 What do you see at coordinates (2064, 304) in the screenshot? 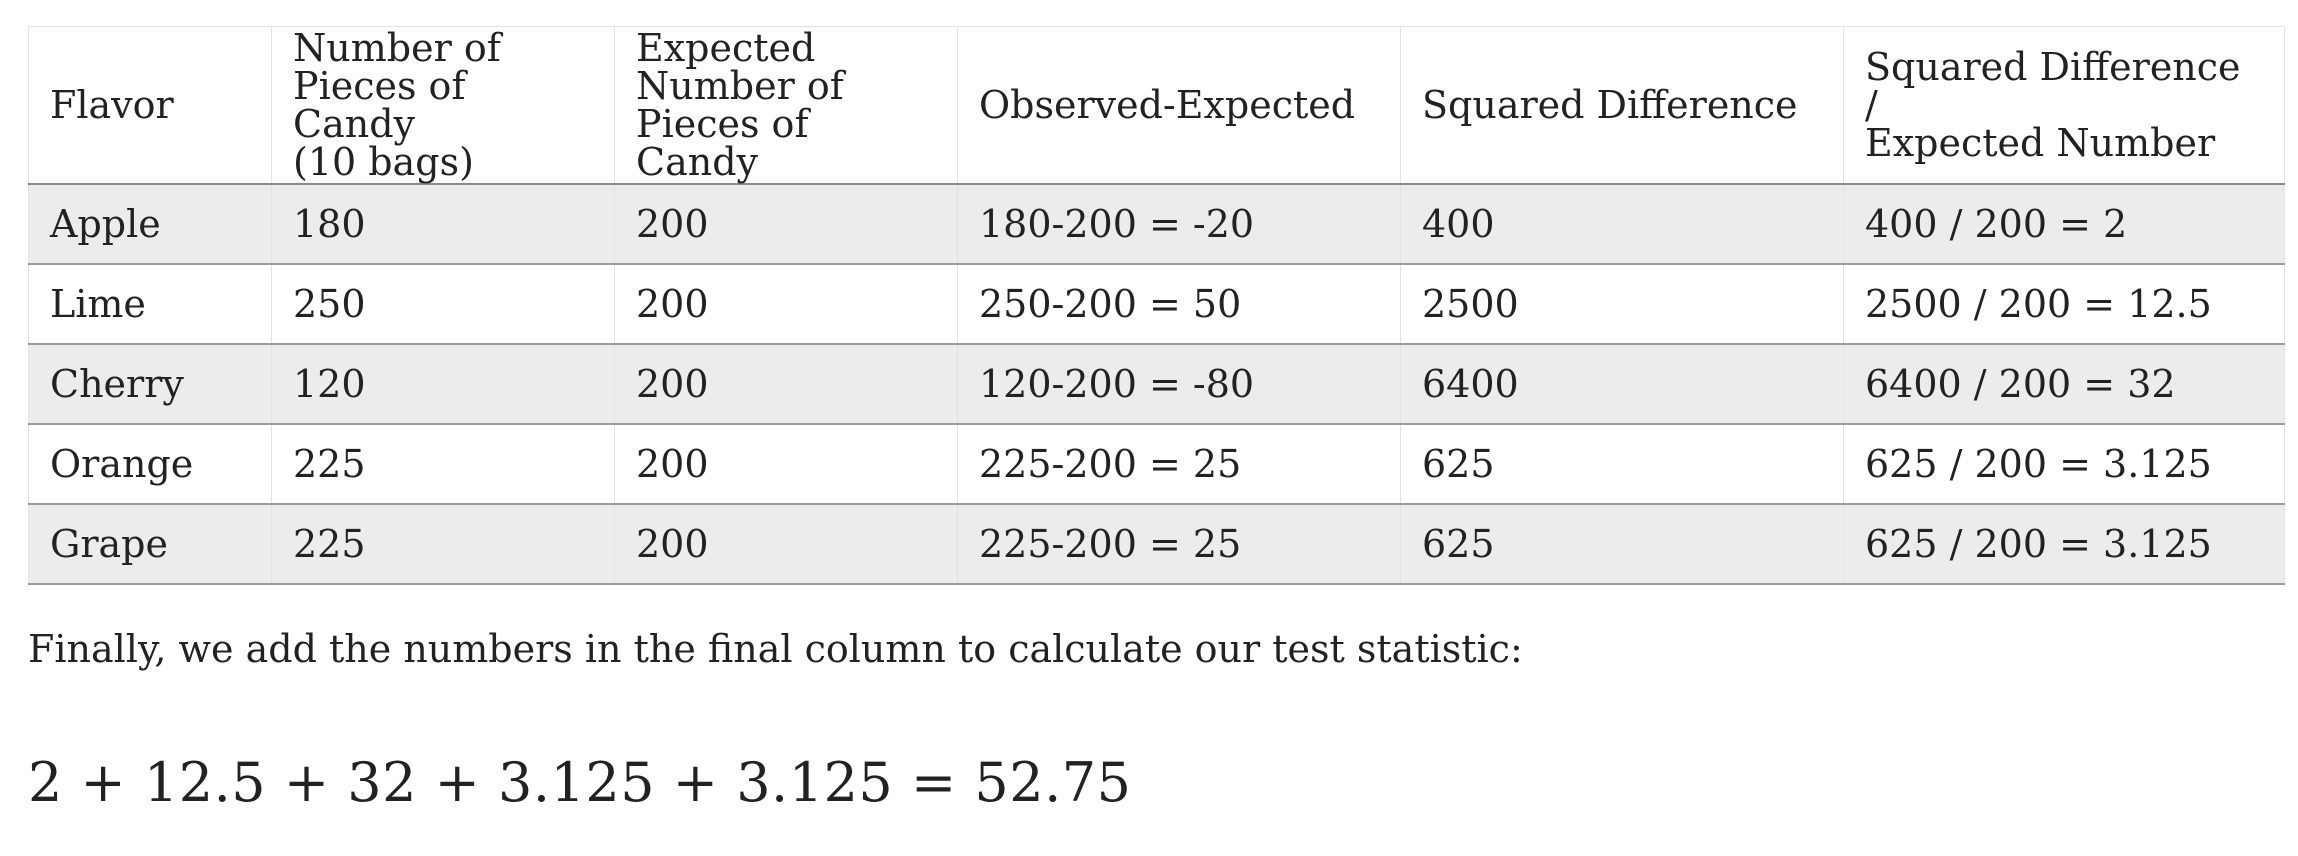
I see `table-cell: 2500 / 200 = 12.5` at bounding box center [2064, 304].